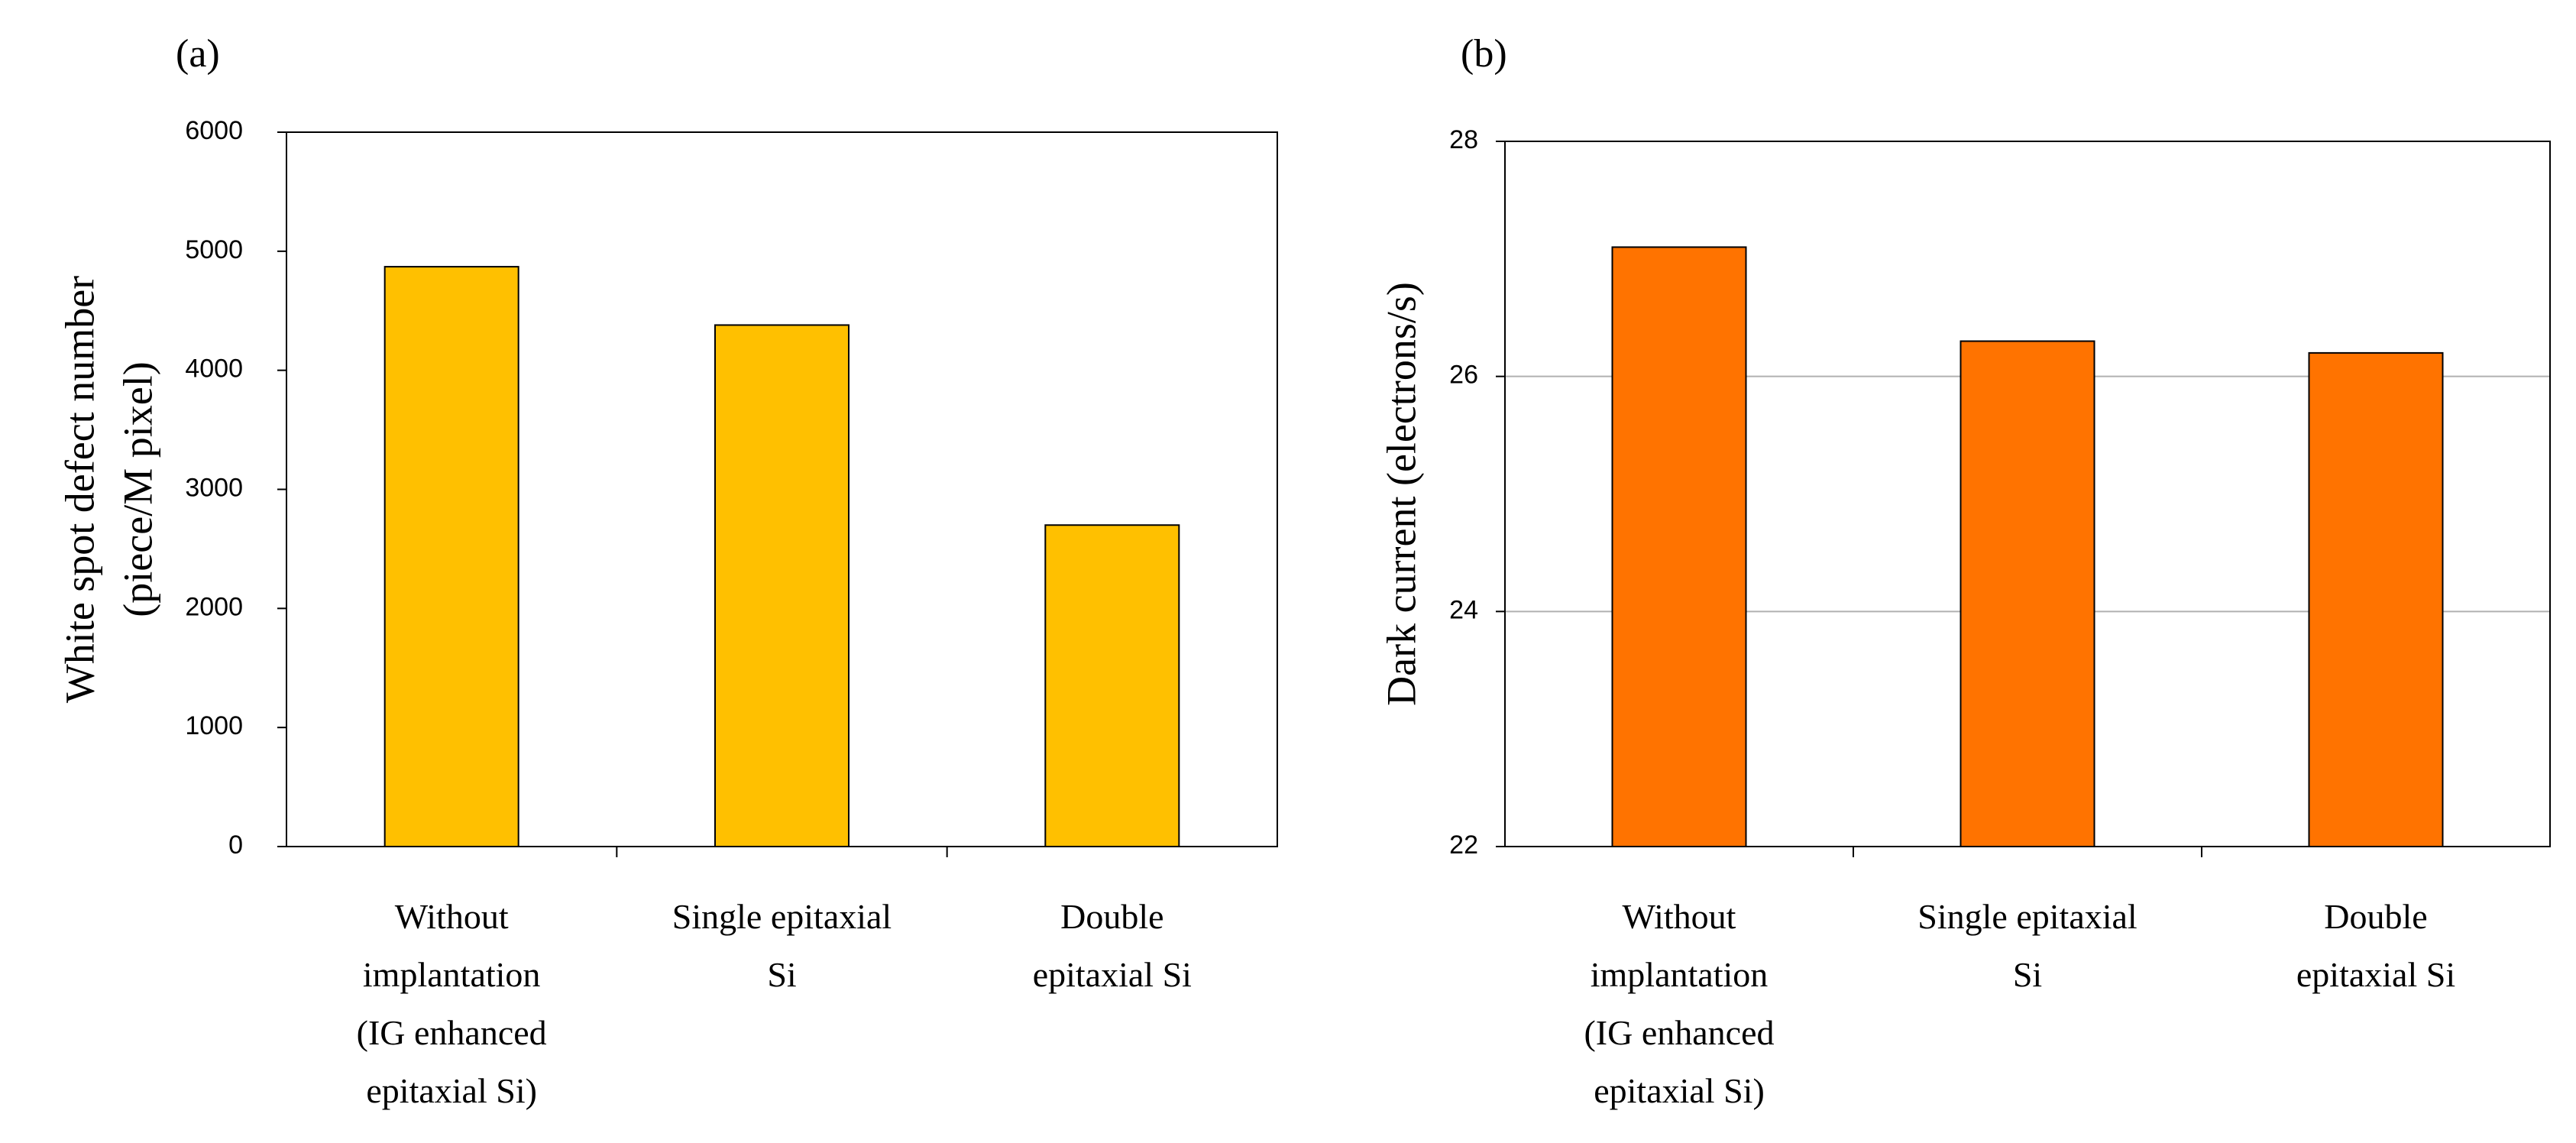 The height and width of the screenshot is (1143, 2576). Describe the element at coordinates (1463, 375) in the screenshot. I see `y-tick-label: 26` at that location.